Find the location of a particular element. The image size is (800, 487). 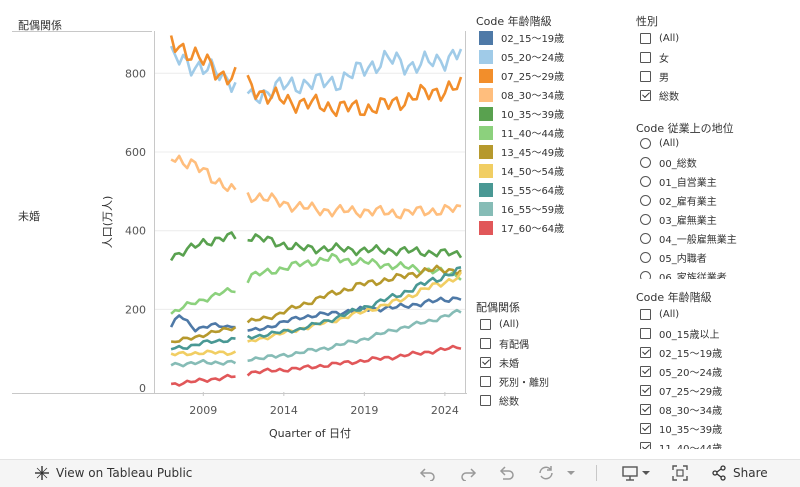

filter-age-option: 11_40～44歳 is located at coordinates (681, 443).